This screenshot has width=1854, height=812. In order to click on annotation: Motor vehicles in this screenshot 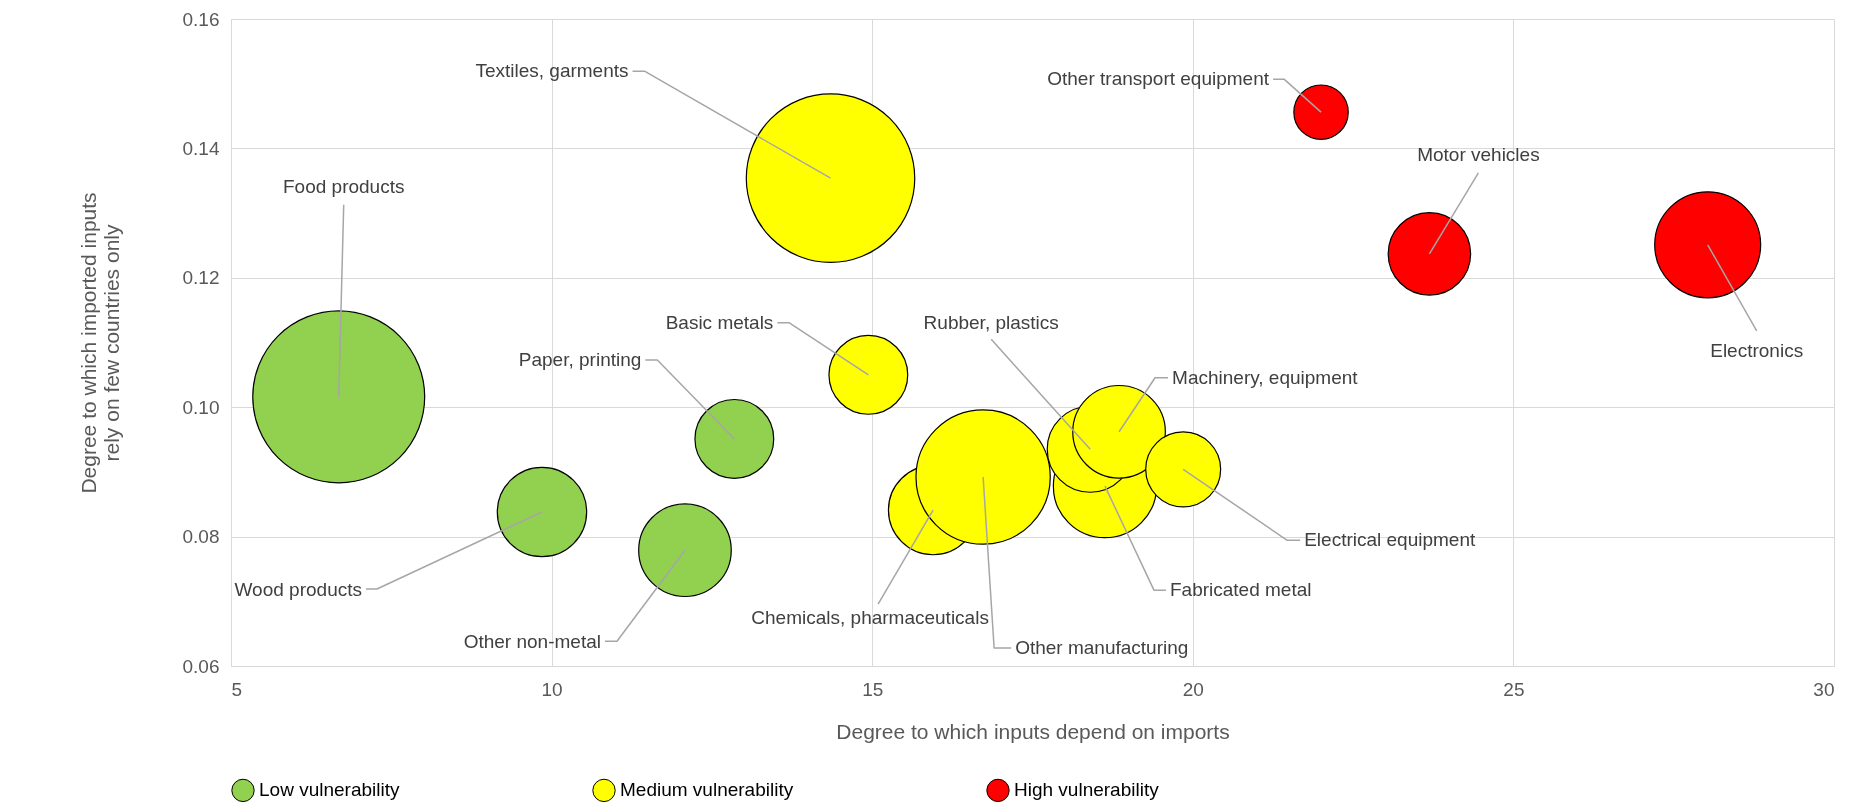, I will do `click(1478, 154)`.